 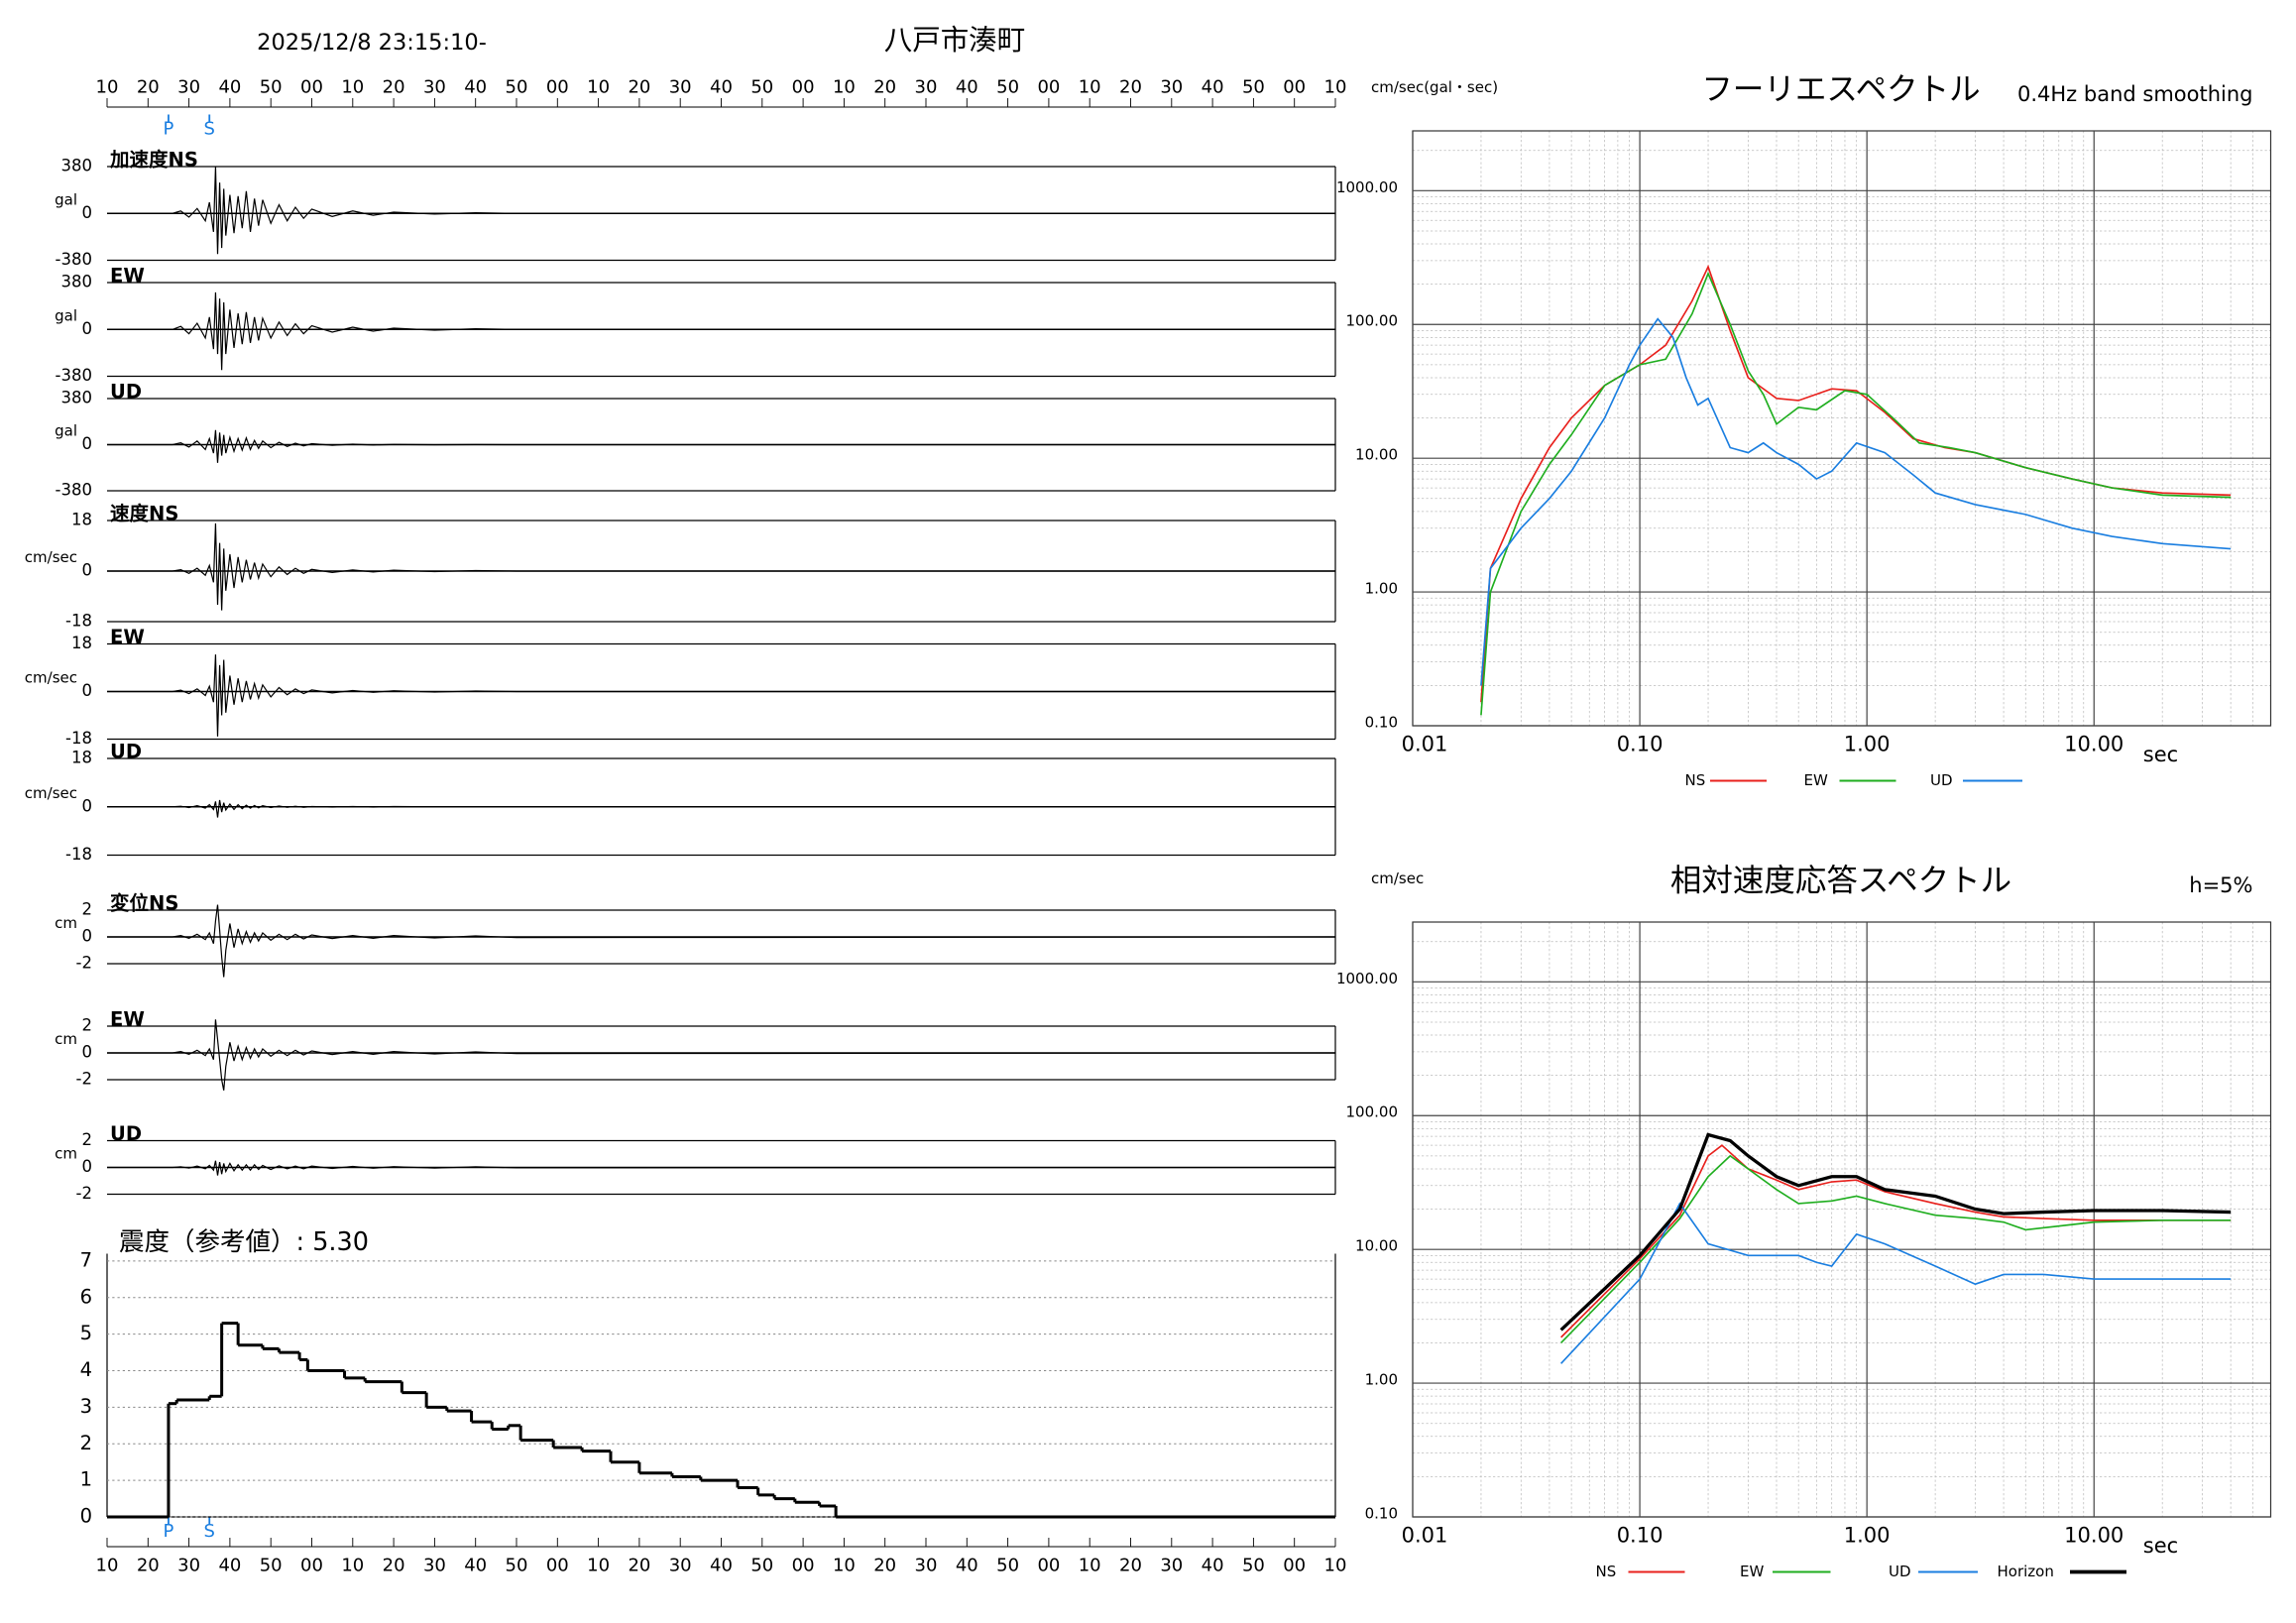 What do you see at coordinates (1377, 455) in the screenshot?
I see `y-tick-label: 10.00` at bounding box center [1377, 455].